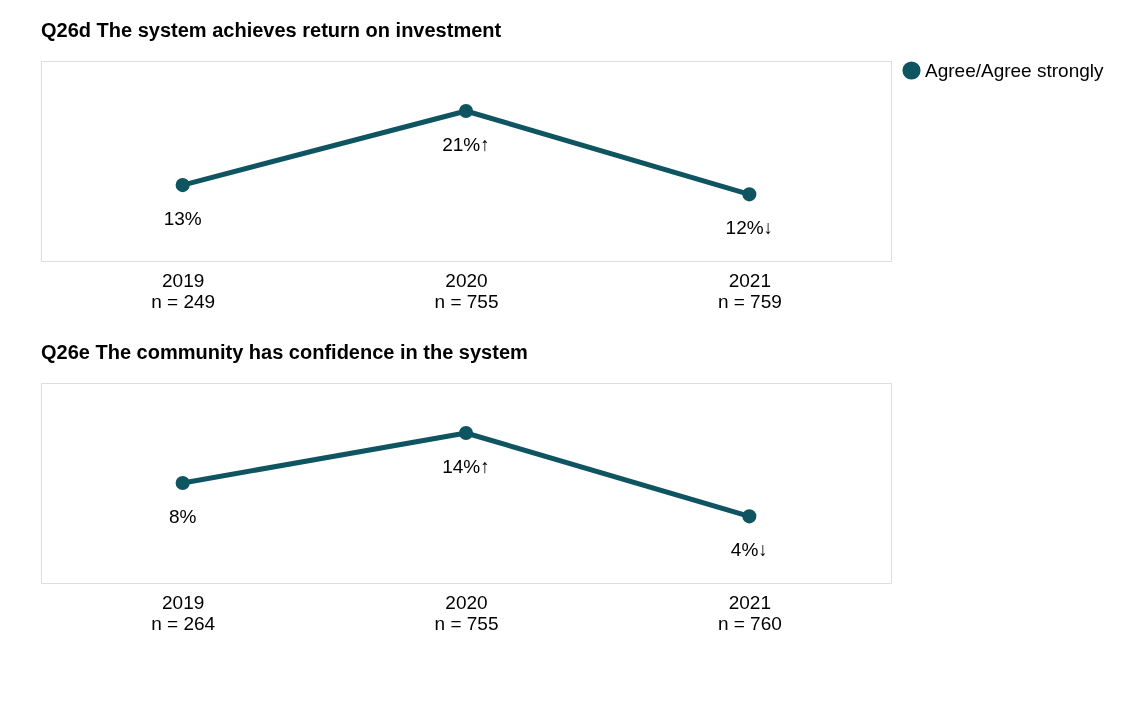 This screenshot has height=709, width=1148. What do you see at coordinates (183, 290) in the screenshot?
I see `x-tick-label: 2019 n = 249` at bounding box center [183, 290].